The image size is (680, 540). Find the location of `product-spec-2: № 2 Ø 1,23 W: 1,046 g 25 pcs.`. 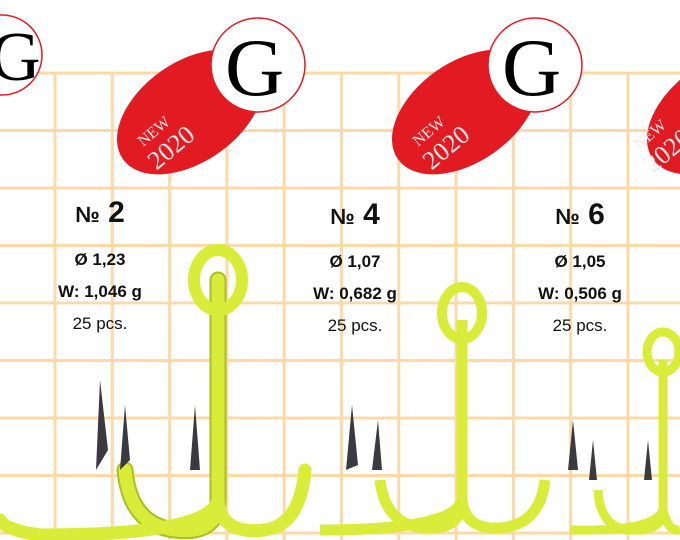

product-spec-2: № 2 Ø 1,23 W: 1,046 g 25 pcs. is located at coordinates (100, 268).